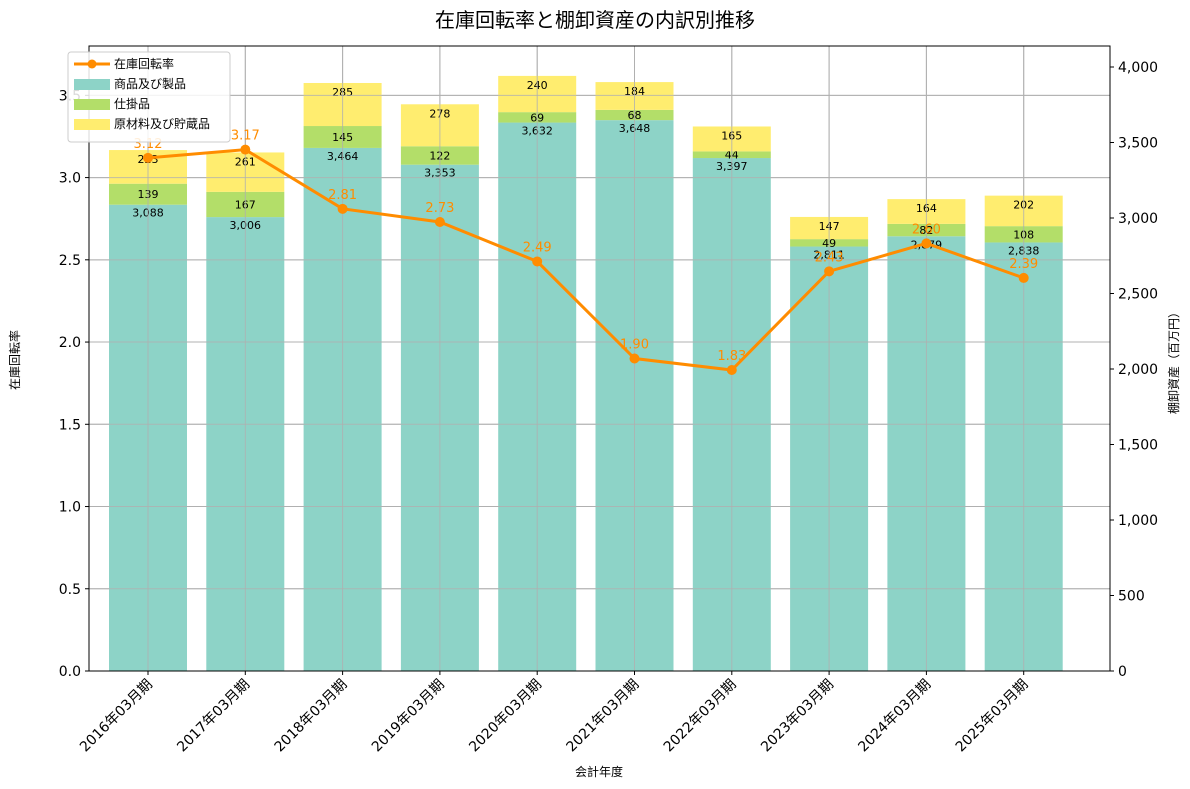 The width and height of the screenshot is (1190, 789). Describe the element at coordinates (797, 716) in the screenshot. I see `x-tick-label: 2023年03月期` at that location.